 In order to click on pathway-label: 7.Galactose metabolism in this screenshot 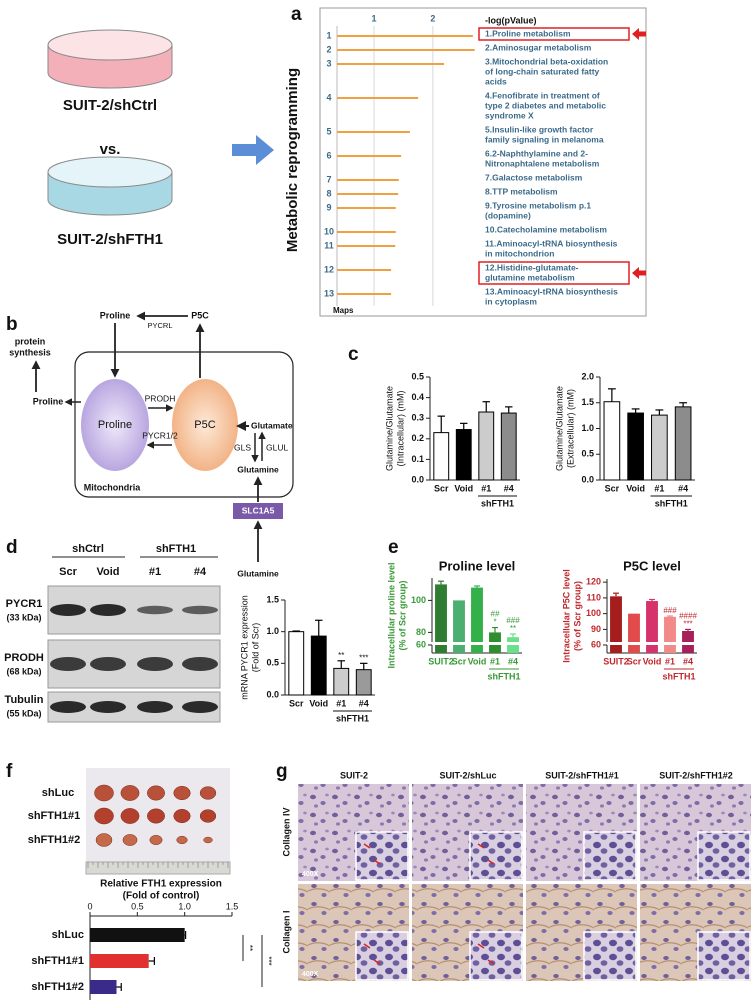, I will do `click(534, 177)`.